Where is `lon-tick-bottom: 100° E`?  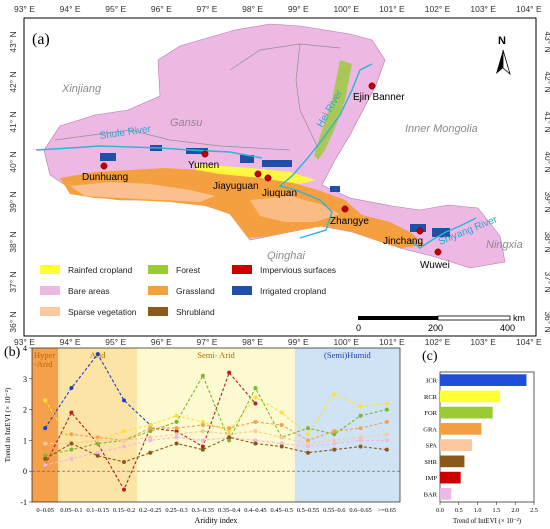
lon-tick-bottom: 100° E is located at coordinates (346, 341).